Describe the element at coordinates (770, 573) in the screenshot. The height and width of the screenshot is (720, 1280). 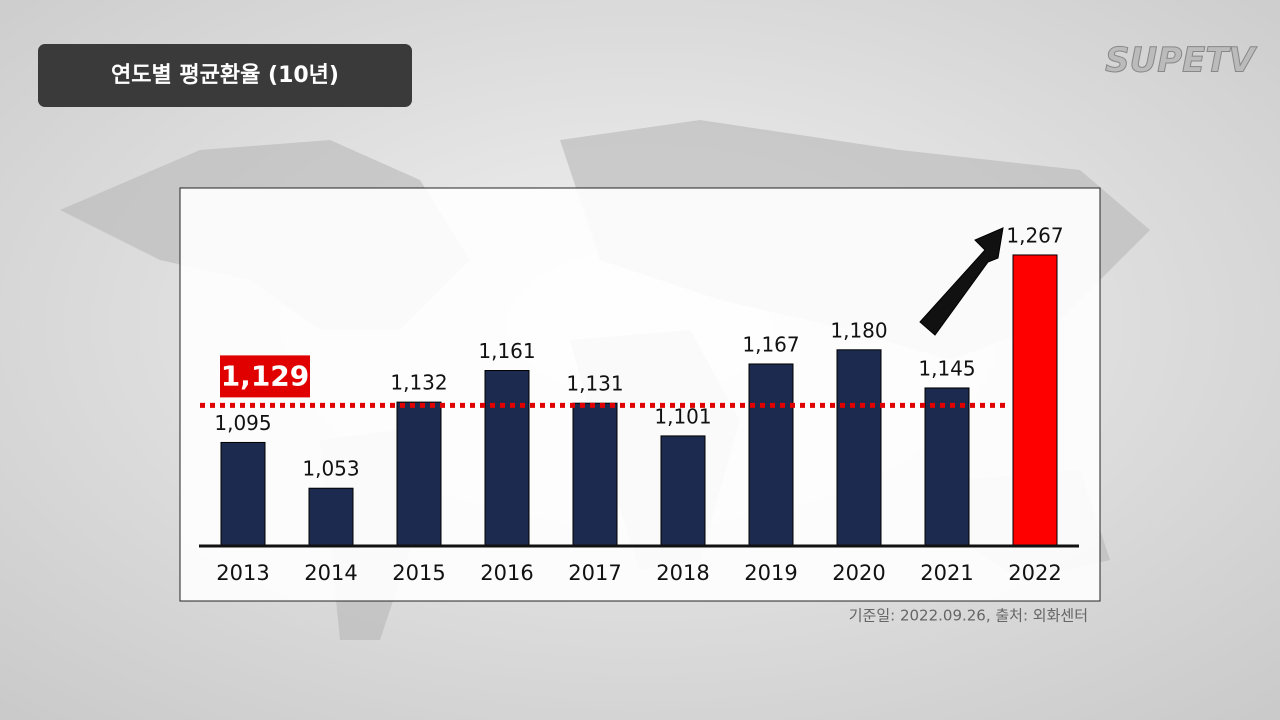
I see `x-tick-label: 2019` at that location.